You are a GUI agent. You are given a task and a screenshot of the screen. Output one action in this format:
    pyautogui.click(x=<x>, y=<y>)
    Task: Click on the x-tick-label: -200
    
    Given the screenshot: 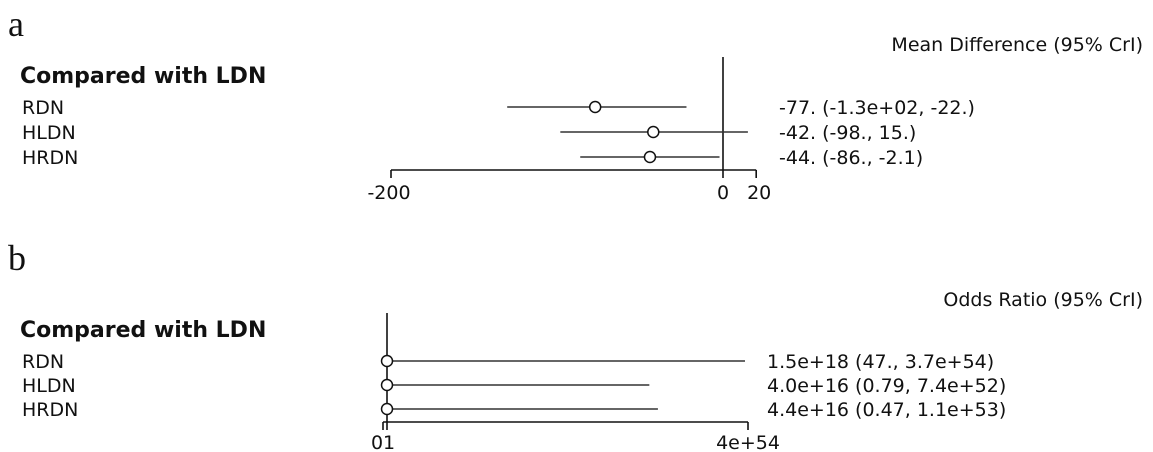 What is the action you would take?
    pyautogui.click(x=388, y=193)
    